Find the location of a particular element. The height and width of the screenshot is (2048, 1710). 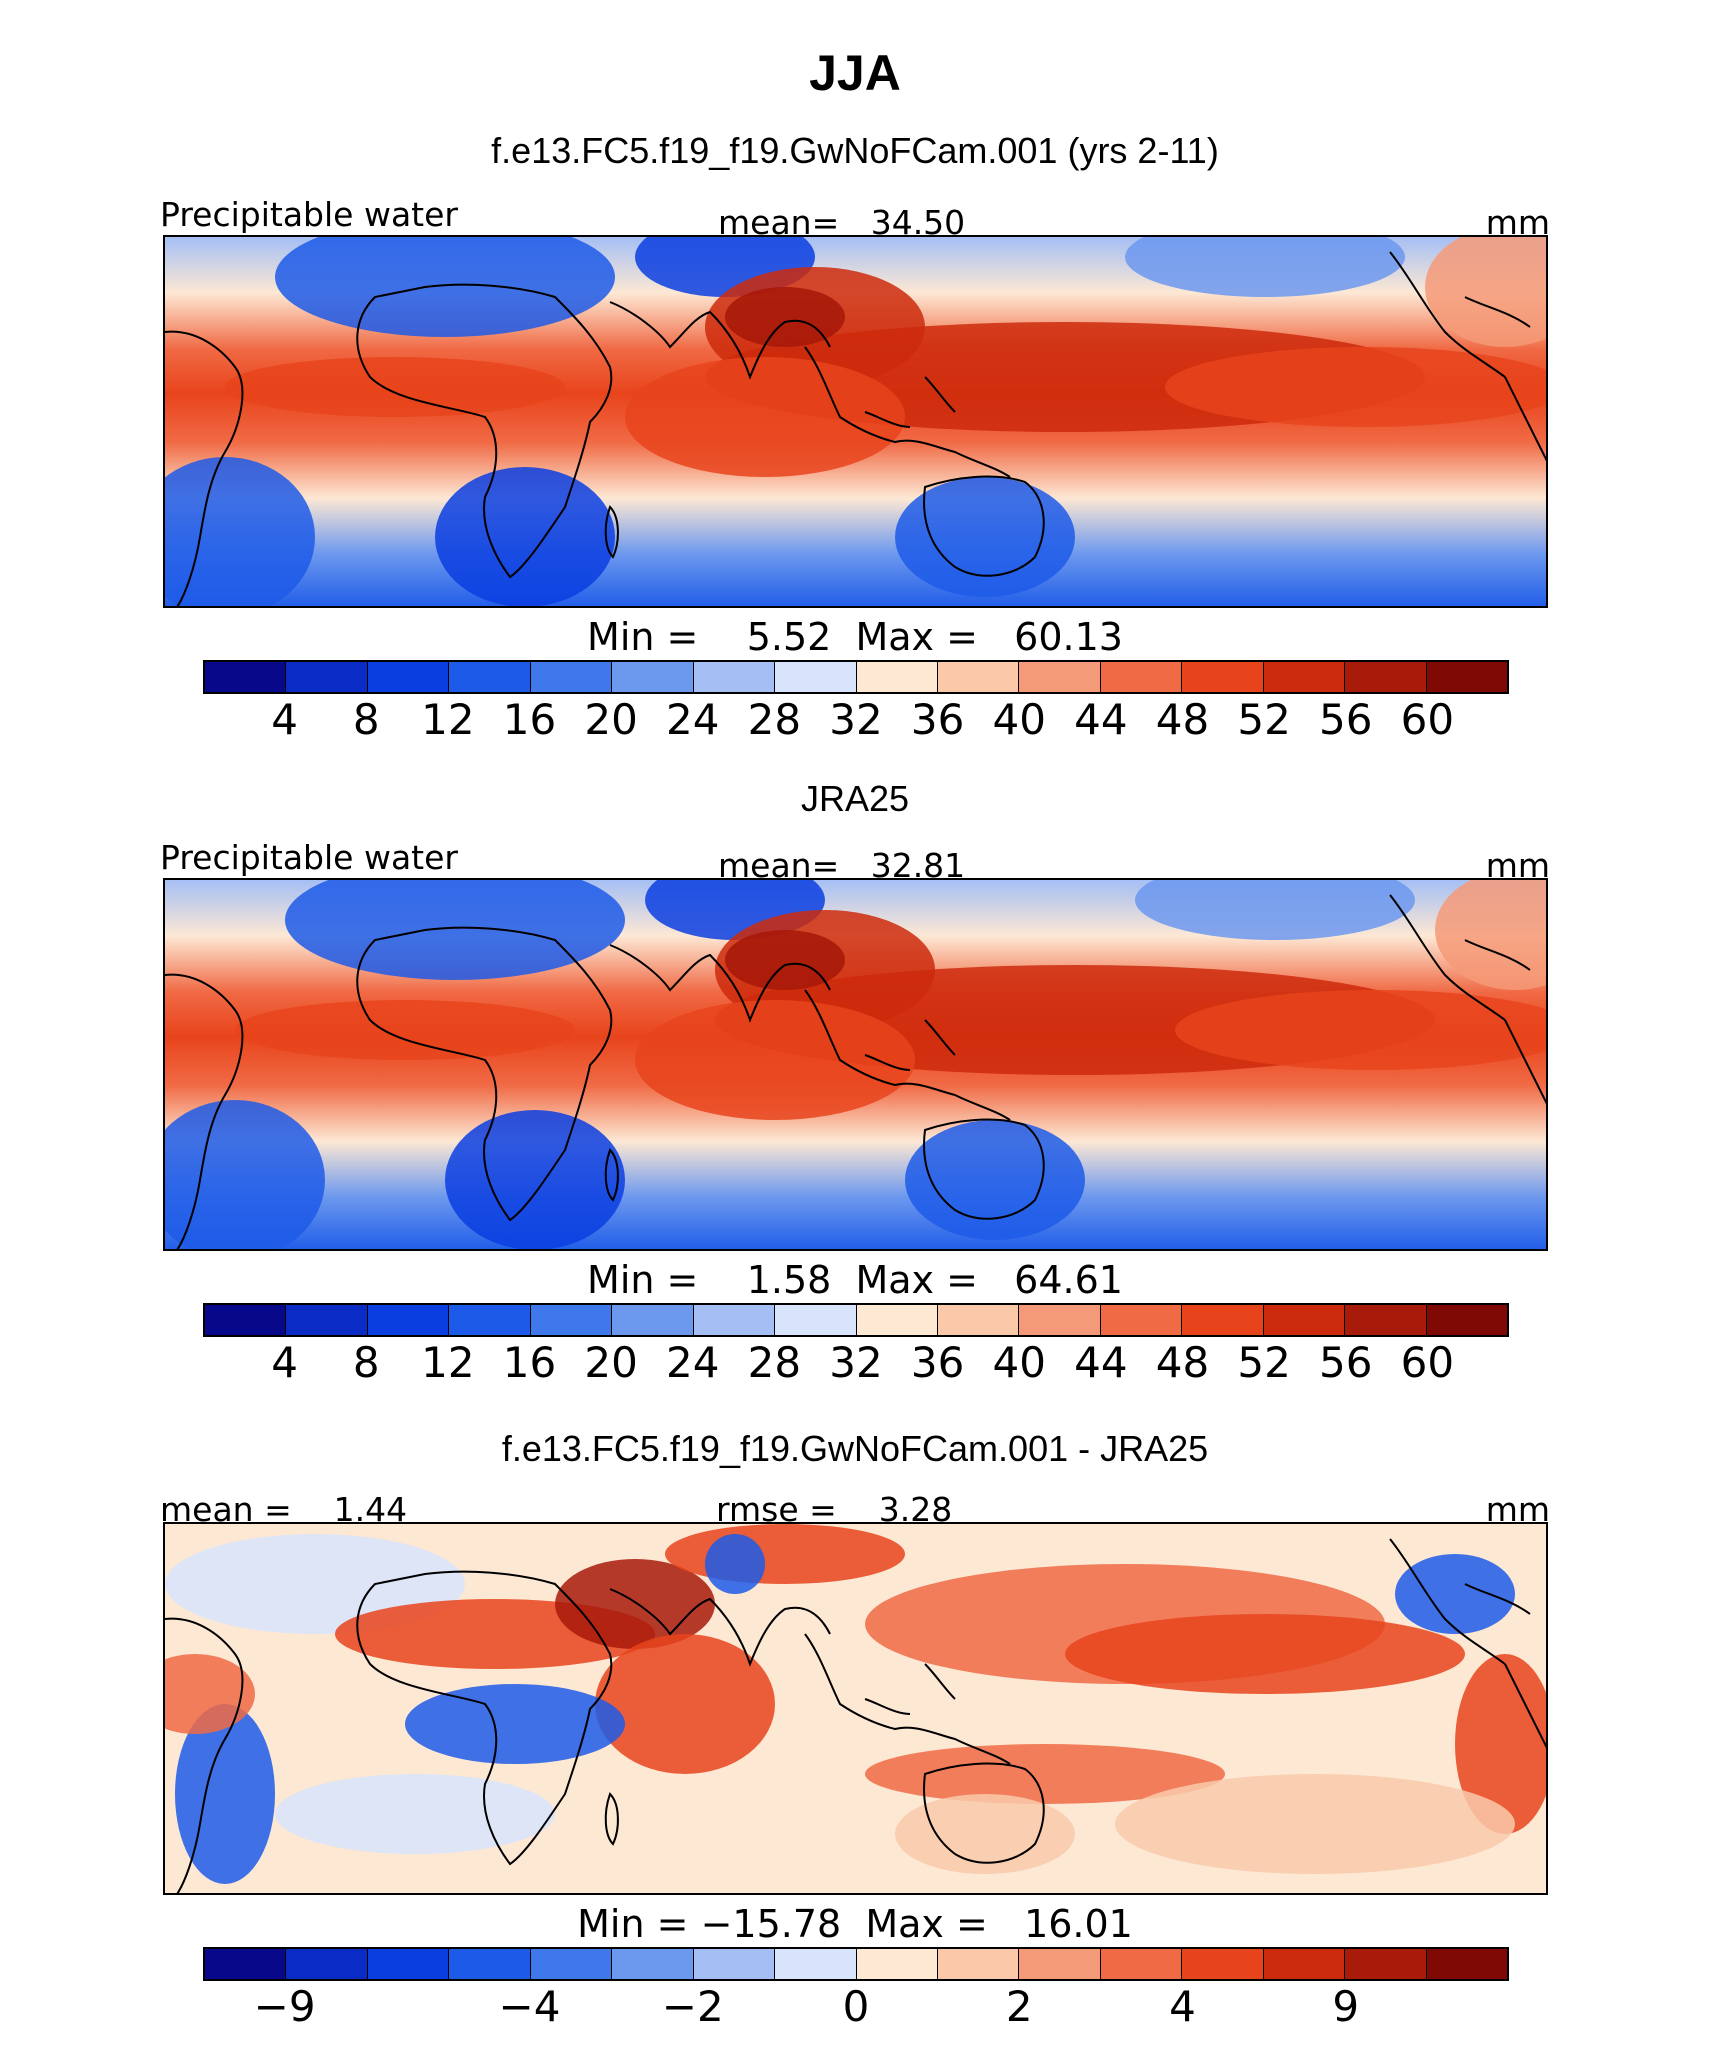

min-max-label: Min = 1.58 Max = 64.61 is located at coordinates (855, 1280).